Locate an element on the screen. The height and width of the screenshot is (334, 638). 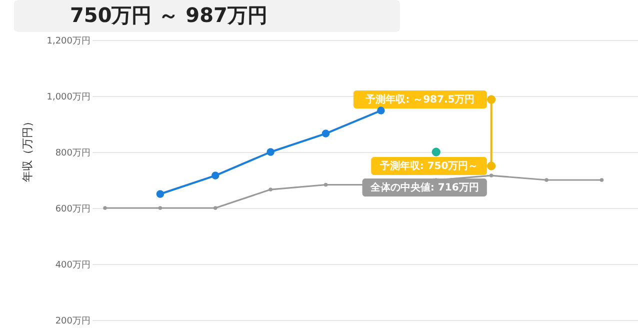
data-label: 予測年収: ～987.5万円 is located at coordinates (419, 100).